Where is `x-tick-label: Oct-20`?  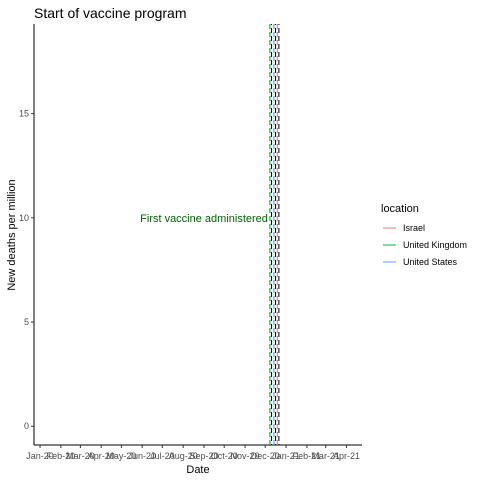
x-tick-label: Oct-20 is located at coordinates (224, 456).